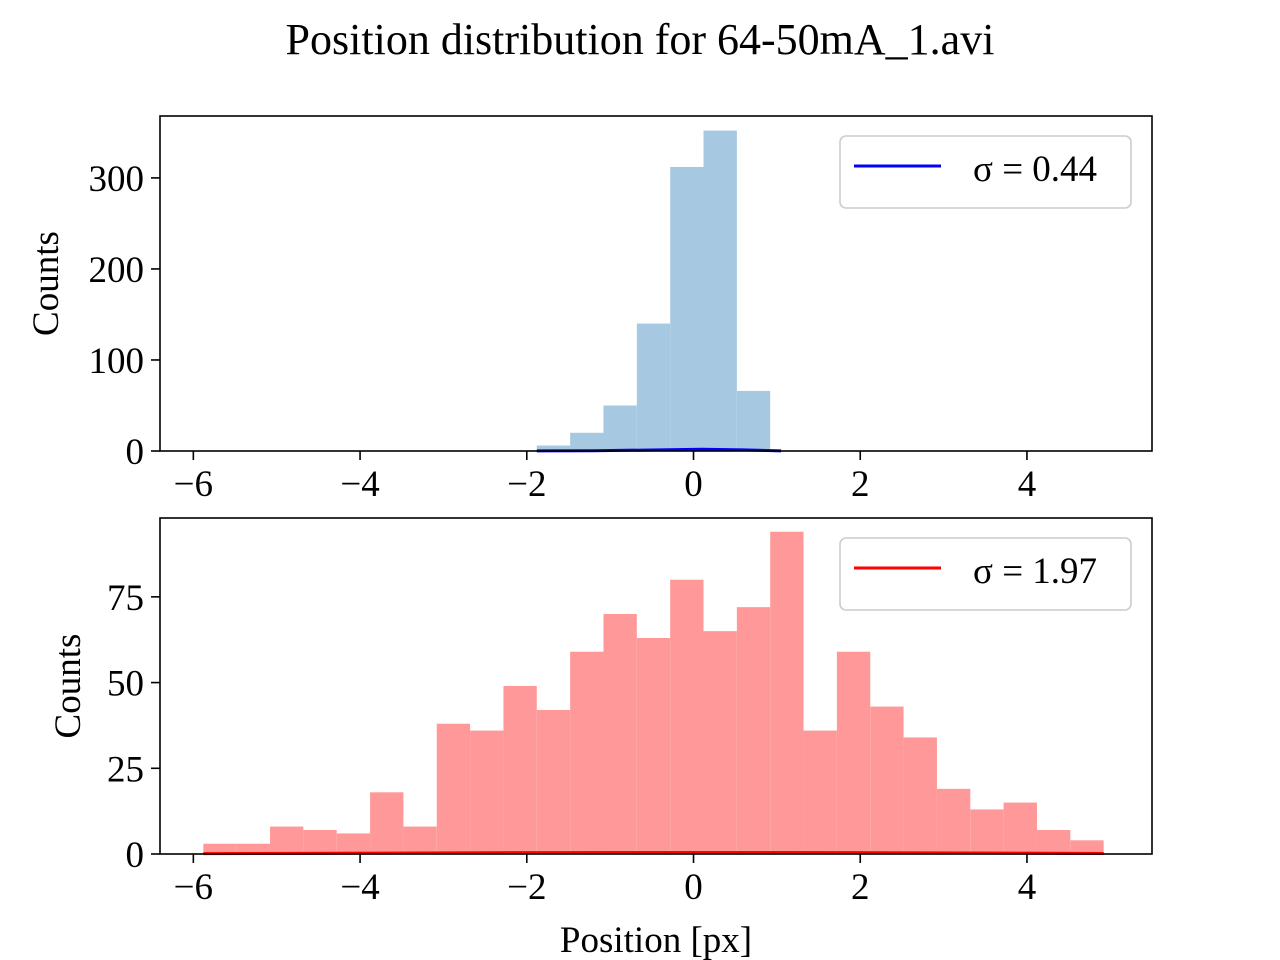  I want to click on y-tick-label: 25, so click(125, 769).